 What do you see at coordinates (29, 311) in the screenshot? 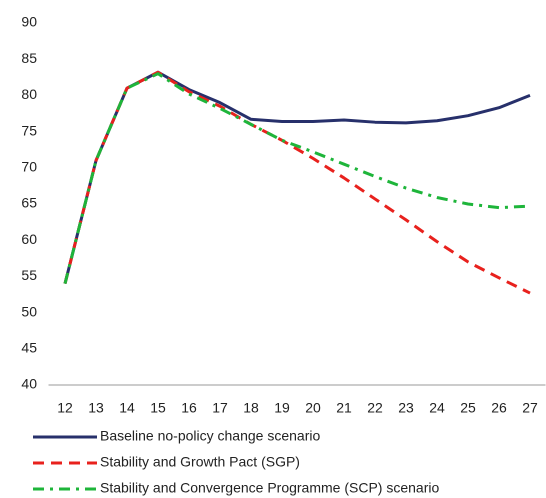
I see `y-tick-label: 50` at bounding box center [29, 311].